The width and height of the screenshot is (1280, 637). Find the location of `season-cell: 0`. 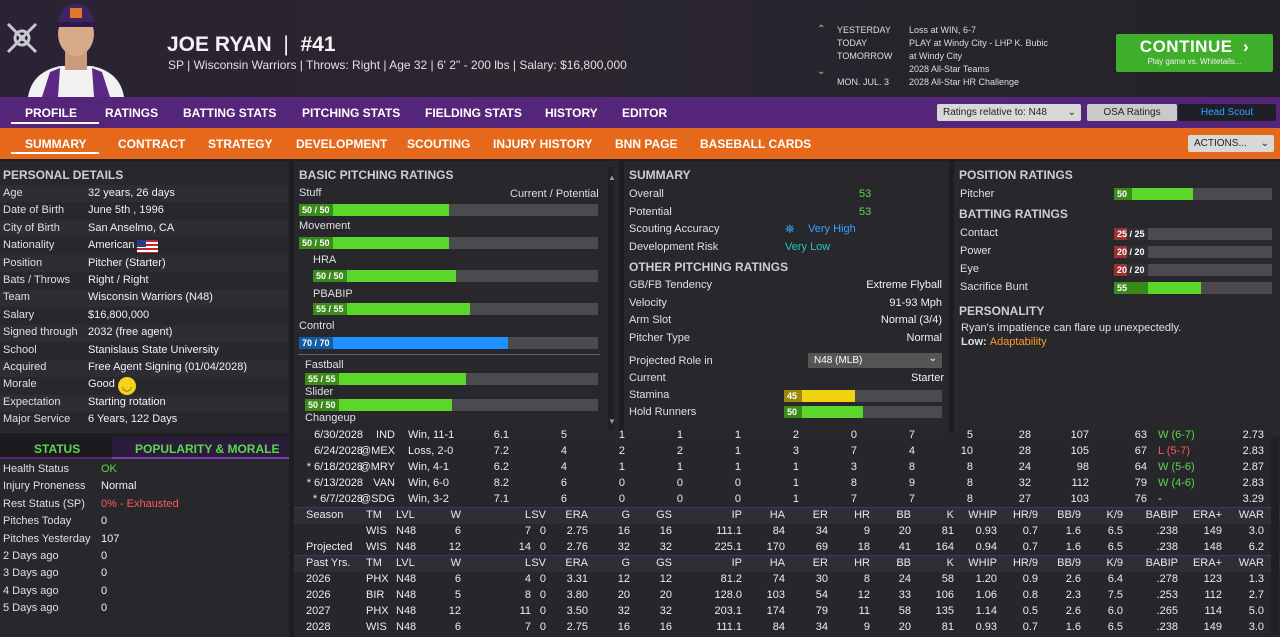

season-cell: 0 is located at coordinates (542, 547).